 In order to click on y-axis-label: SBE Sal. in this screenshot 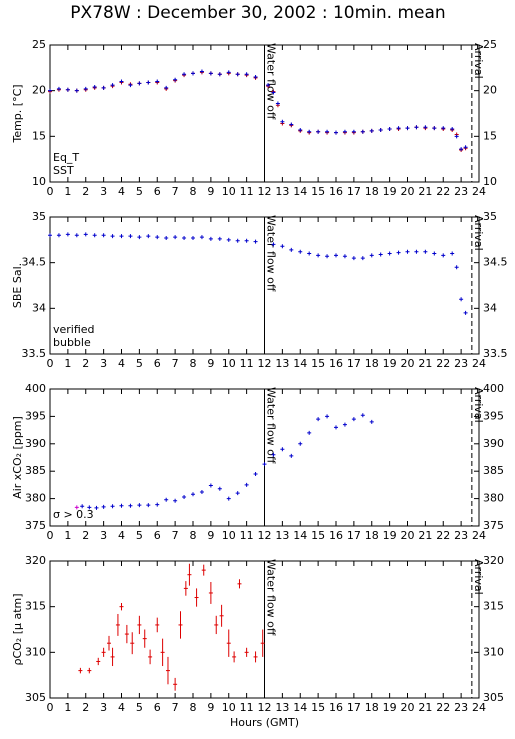, I will do `click(17, 285)`.